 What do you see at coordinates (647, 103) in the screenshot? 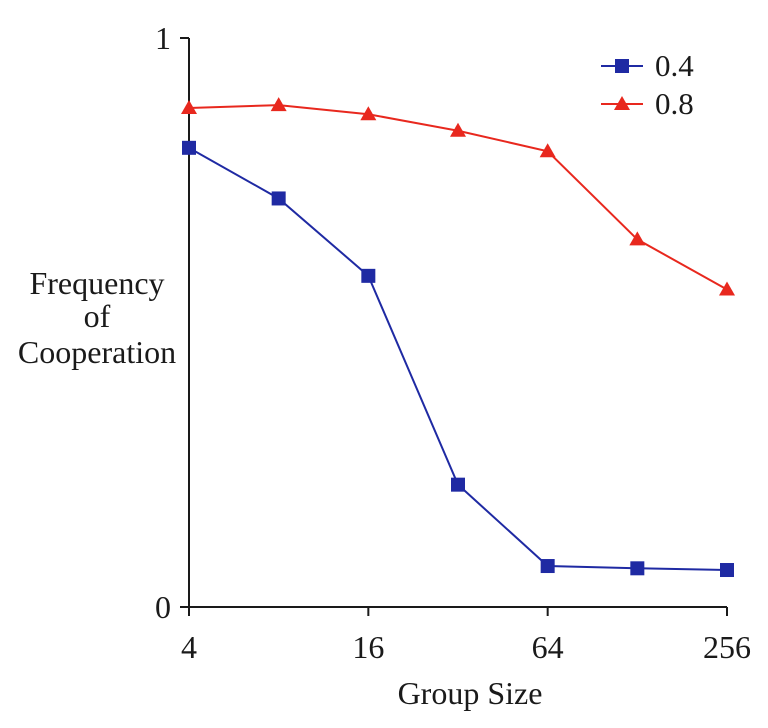
I see `legend-item-0.8: 0.8` at bounding box center [647, 103].